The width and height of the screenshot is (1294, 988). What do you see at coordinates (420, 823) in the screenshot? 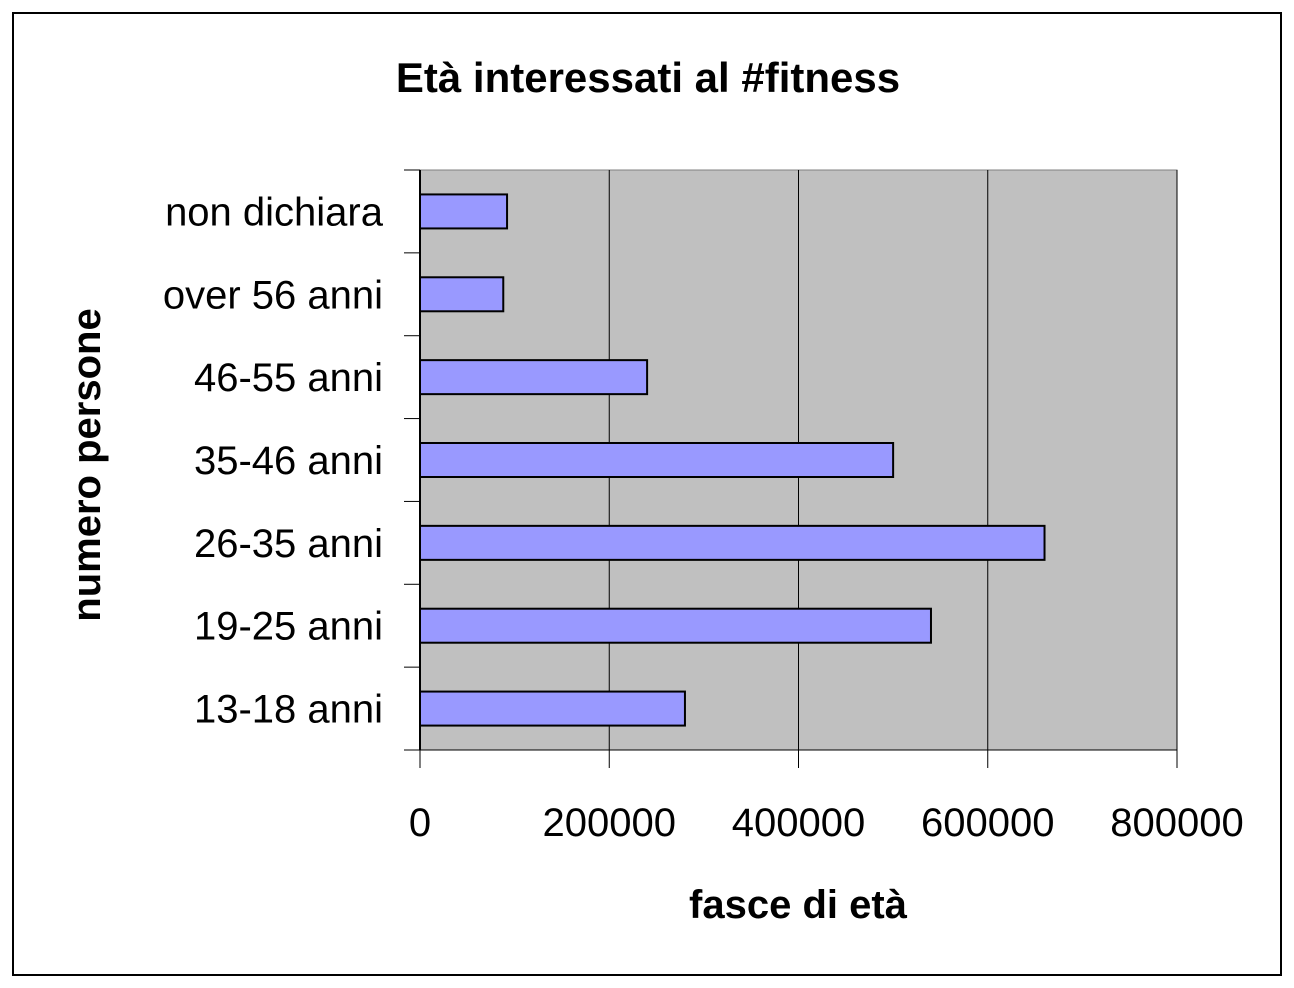
I see `x-tick-label: 0` at bounding box center [420, 823].